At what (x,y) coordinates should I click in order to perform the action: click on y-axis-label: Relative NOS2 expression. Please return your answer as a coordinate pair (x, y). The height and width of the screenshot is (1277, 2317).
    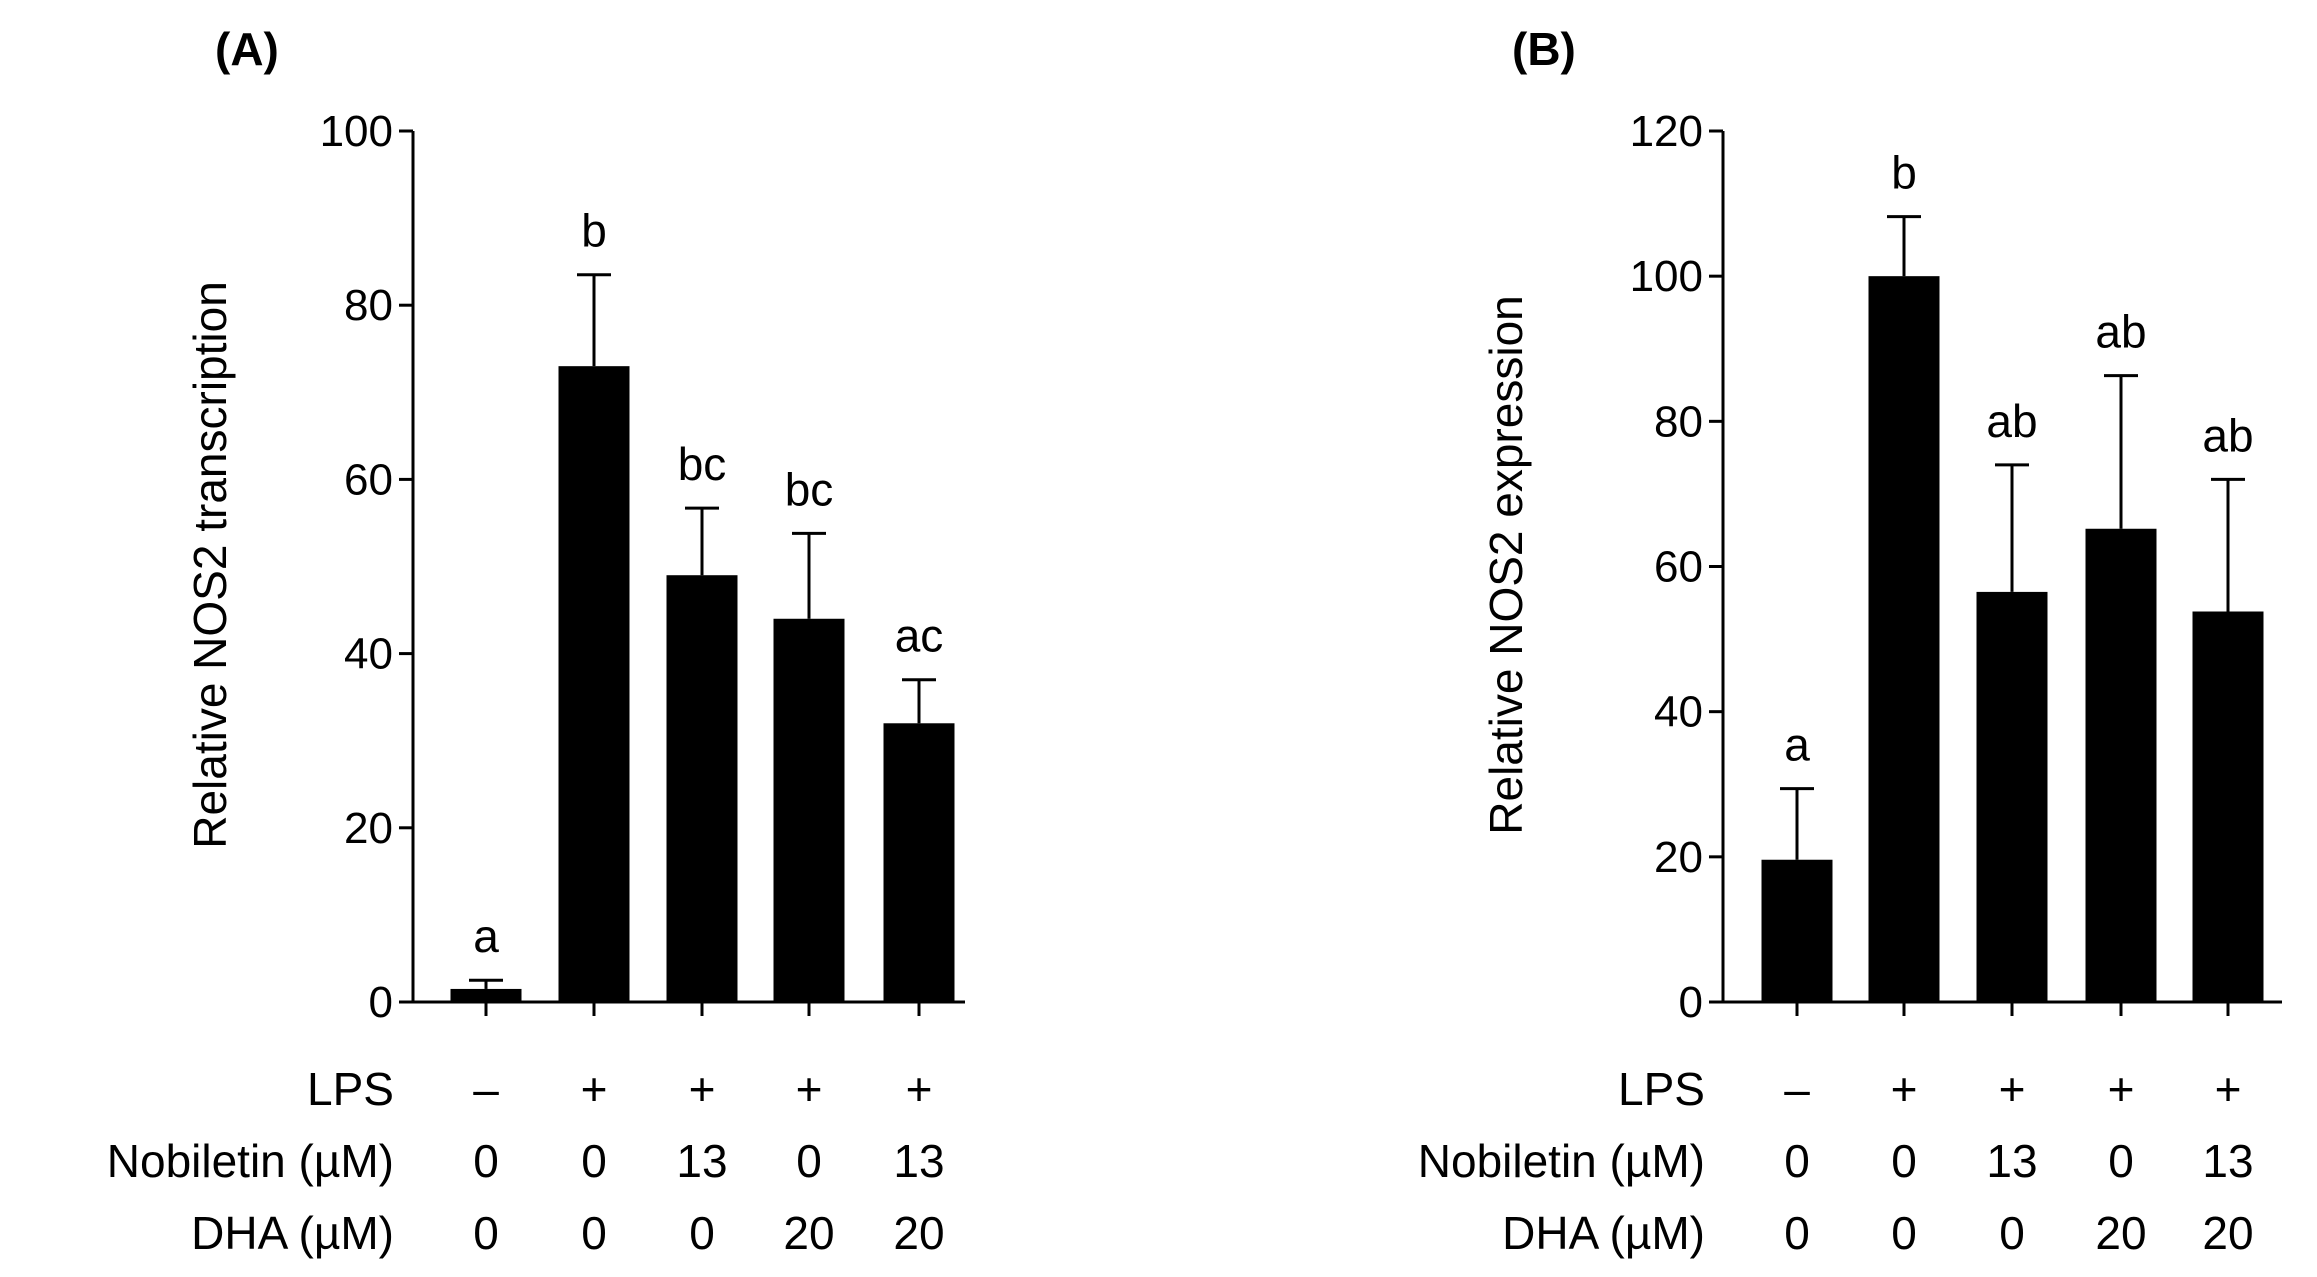
    Looking at the image, I should click on (1506, 564).